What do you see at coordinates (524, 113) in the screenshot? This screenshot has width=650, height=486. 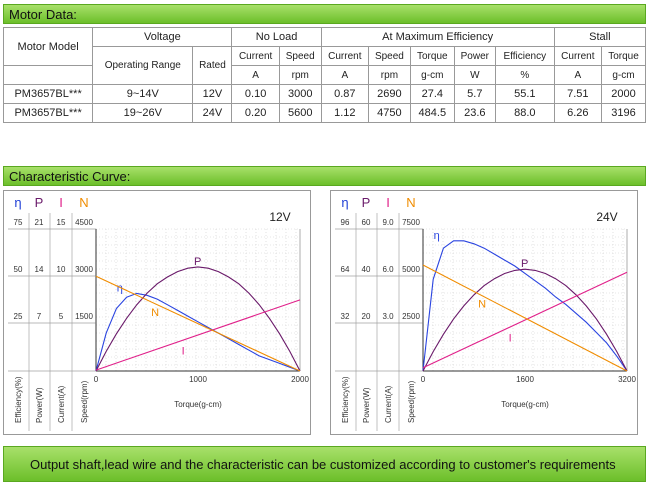 I see `cell-me-efficiency: 88.0` at bounding box center [524, 113].